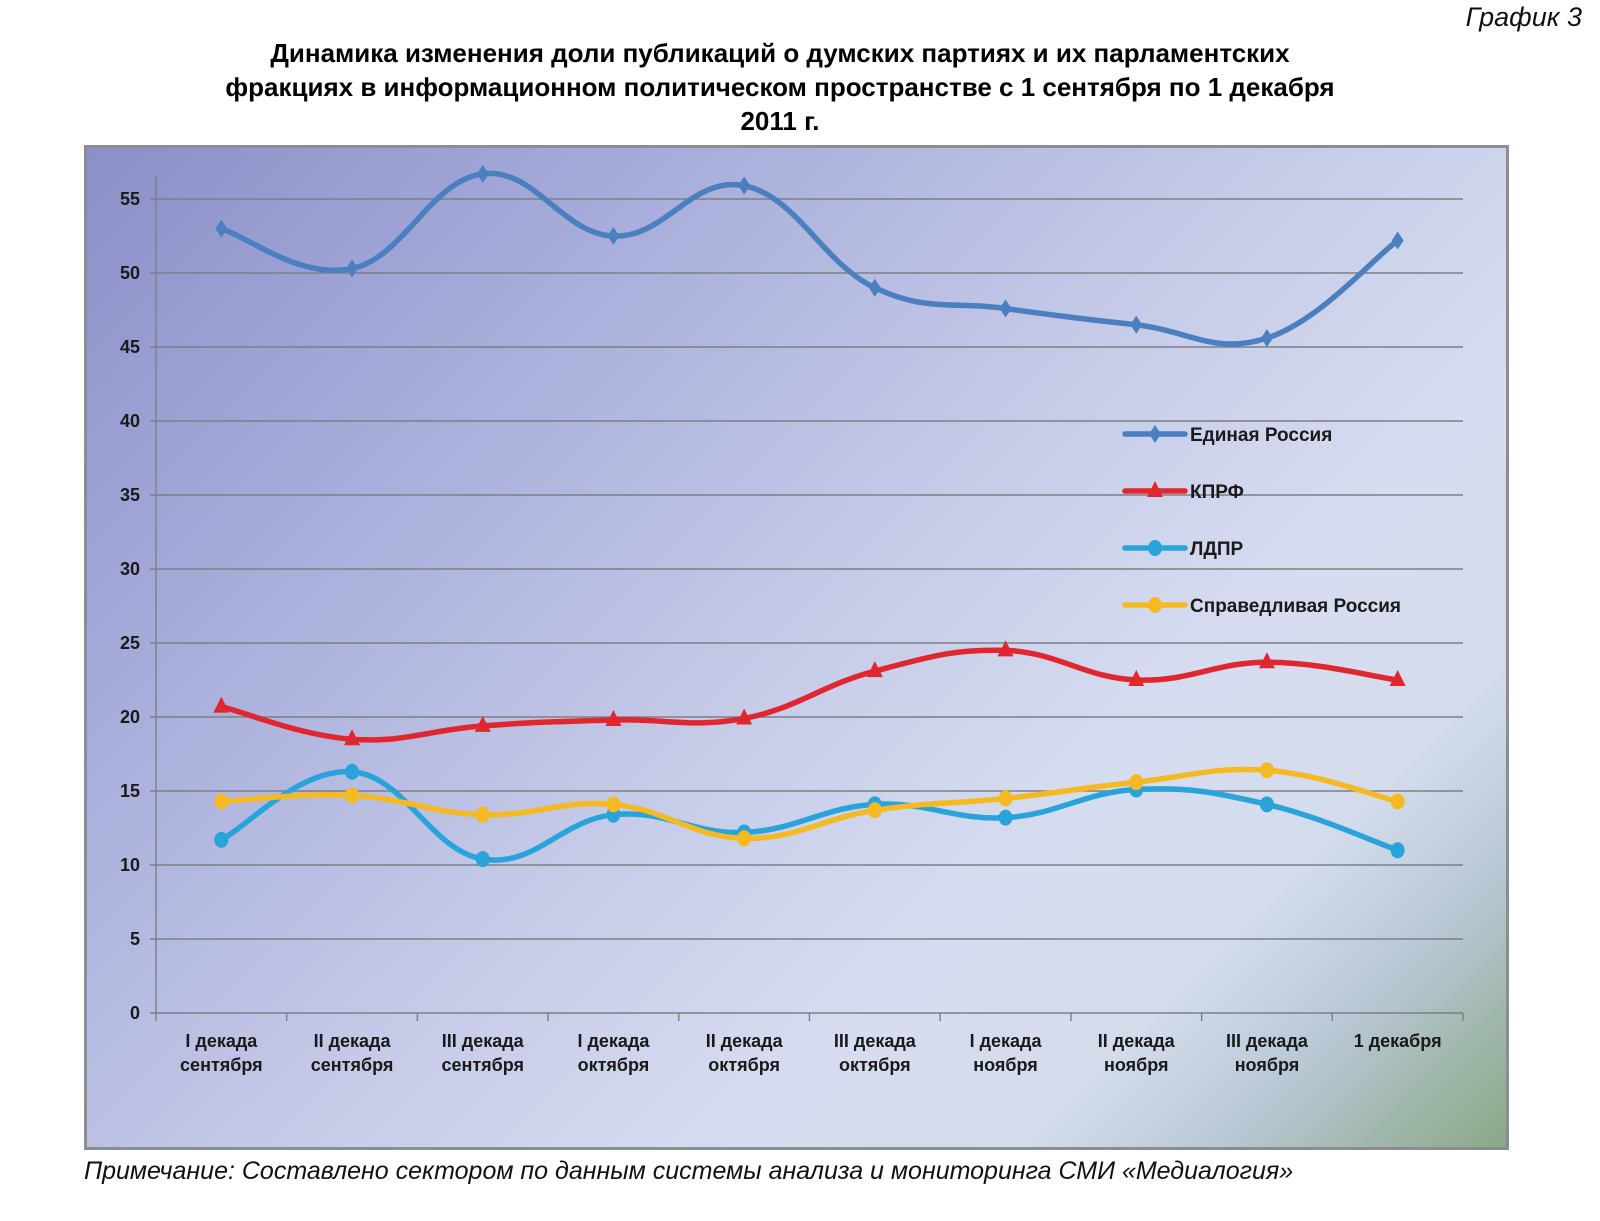 The height and width of the screenshot is (1221, 1600). Describe the element at coordinates (1398, 1041) in the screenshot. I see `x-tick-label: 1 декабря` at that location.